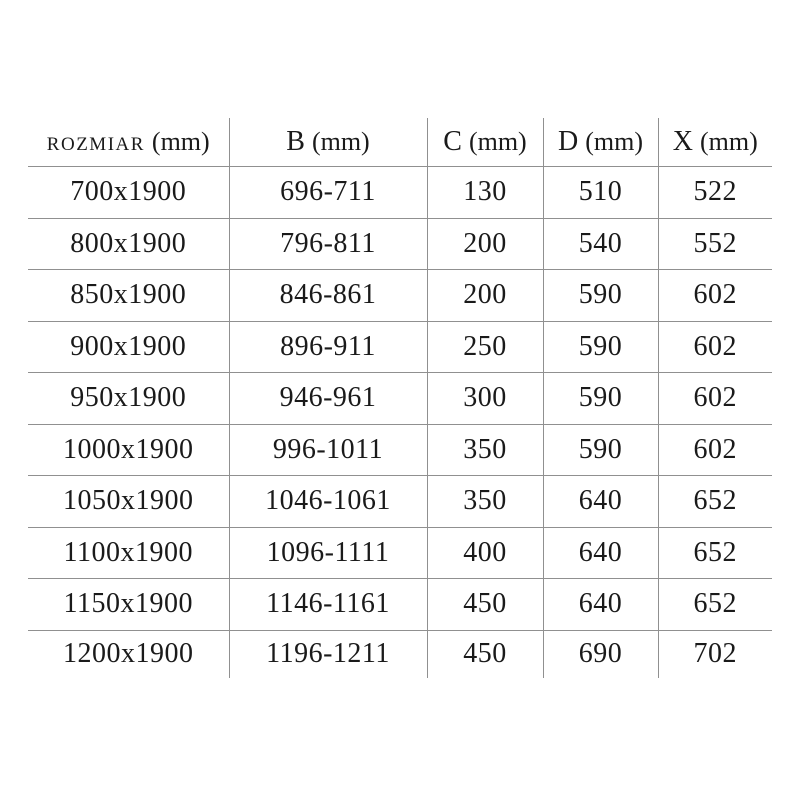  Describe the element at coordinates (485, 553) in the screenshot. I see `cell-c: 400` at that location.